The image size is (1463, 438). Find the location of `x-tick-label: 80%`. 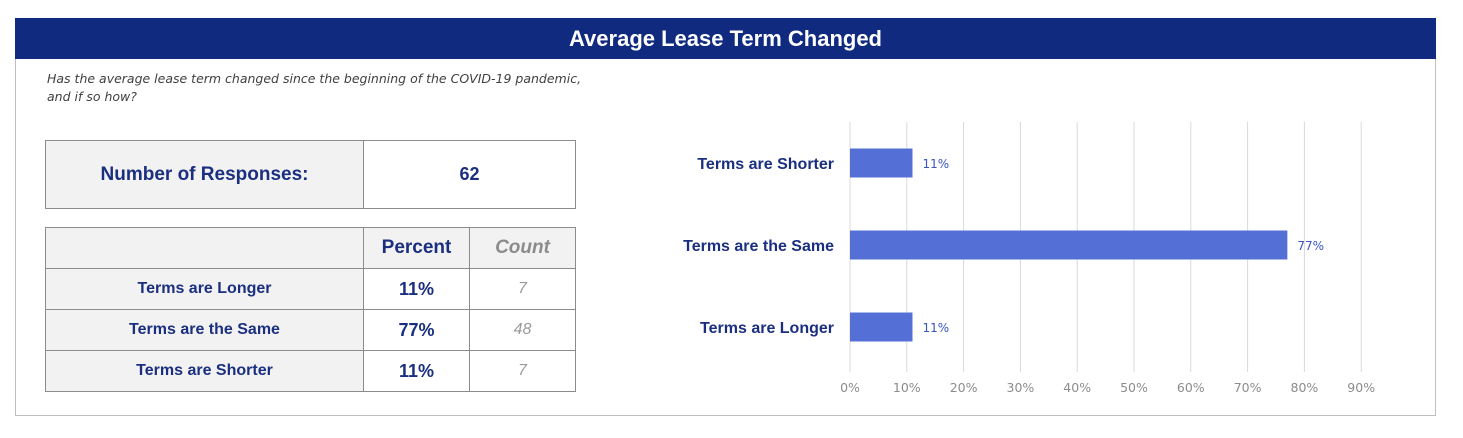

x-tick-label: 80% is located at coordinates (1305, 387).